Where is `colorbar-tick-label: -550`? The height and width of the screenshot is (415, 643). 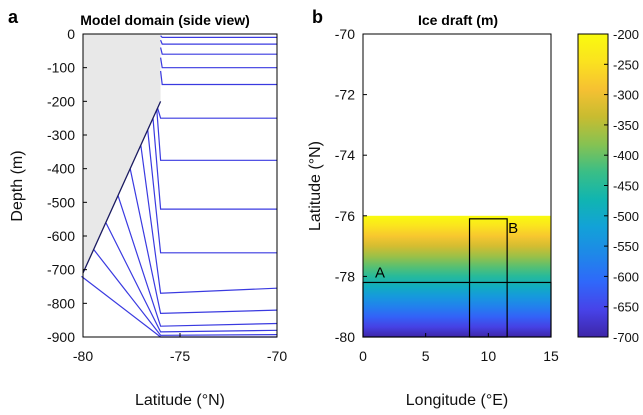
colorbar-tick-label: -550 is located at coordinates (626, 246).